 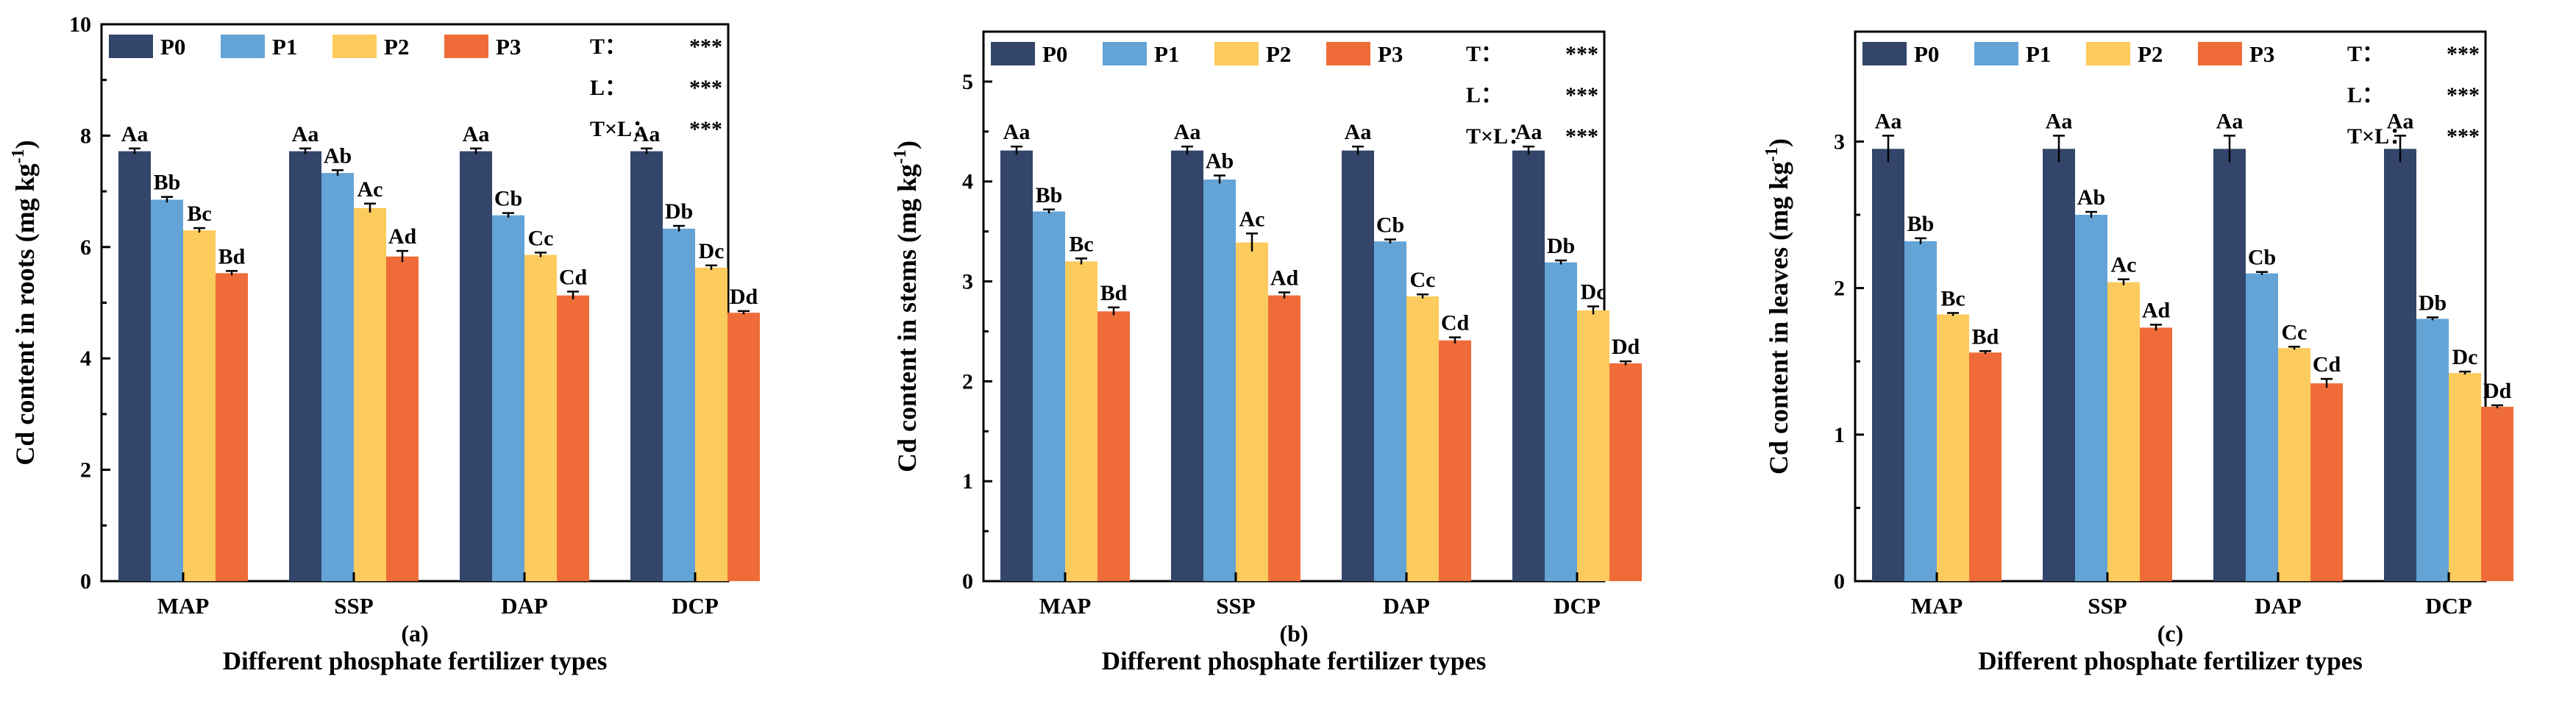 I want to click on legend-label-p1: P1, so click(x=1166, y=54).